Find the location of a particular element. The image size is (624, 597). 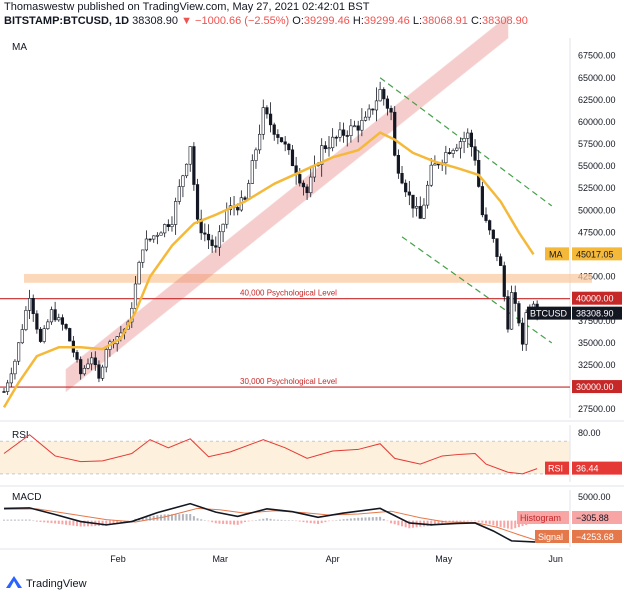

rsi-pane: RSI 80.00 RSI 36.44 is located at coordinates (312, 456).